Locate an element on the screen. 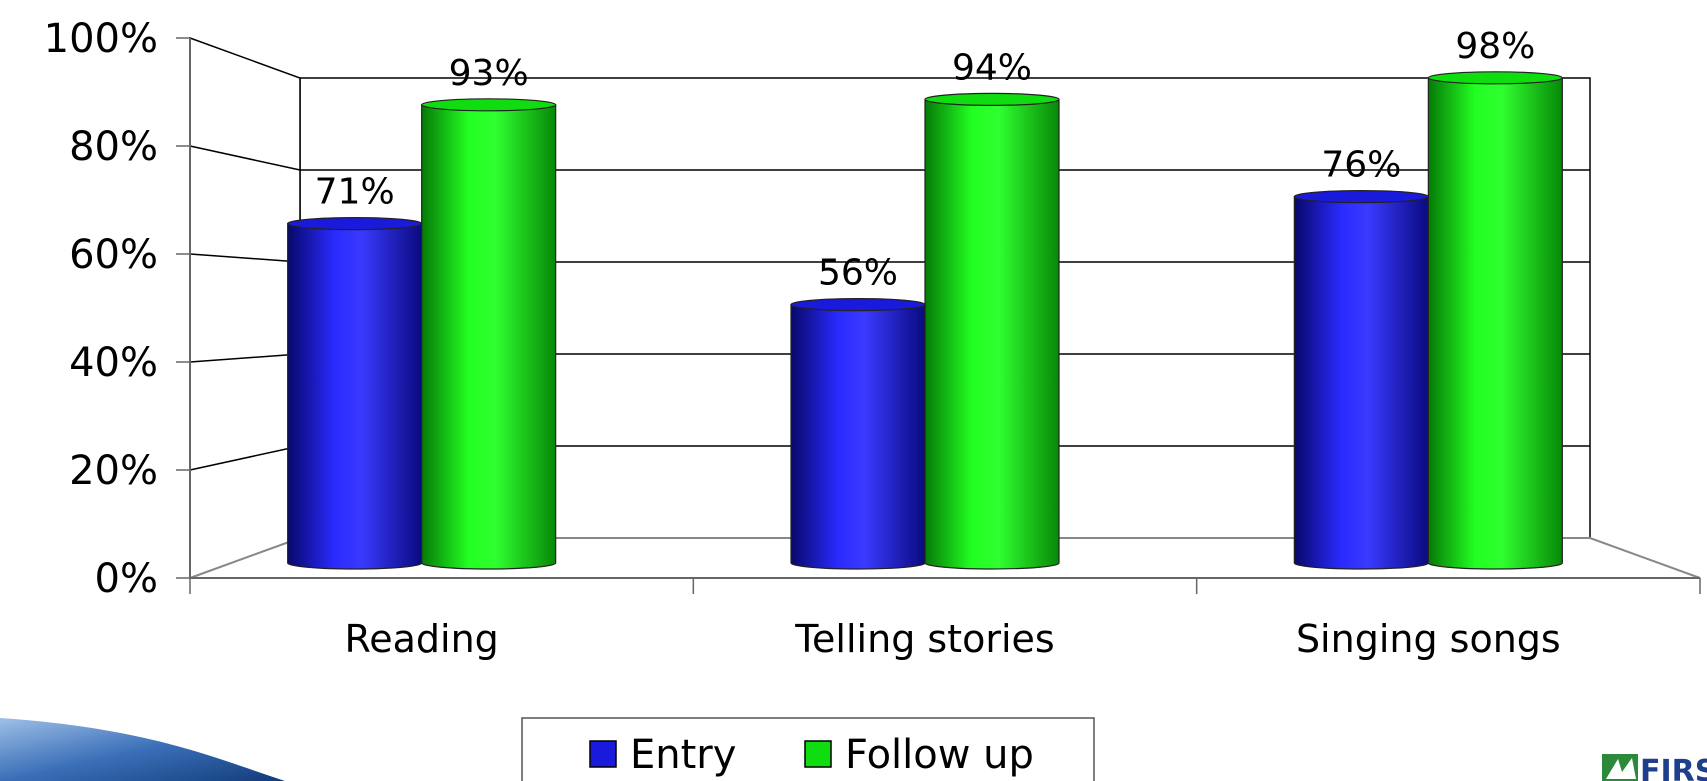 This screenshot has height=781, width=1707. data-label: 56% is located at coordinates (858, 273).